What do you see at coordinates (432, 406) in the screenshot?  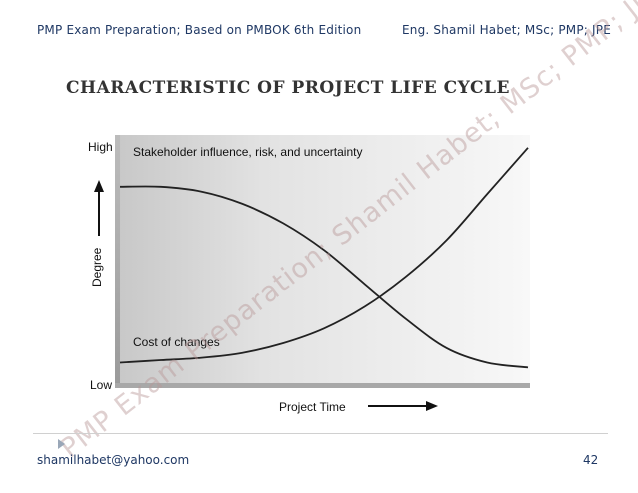 I see `x-axis-arrow-head` at bounding box center [432, 406].